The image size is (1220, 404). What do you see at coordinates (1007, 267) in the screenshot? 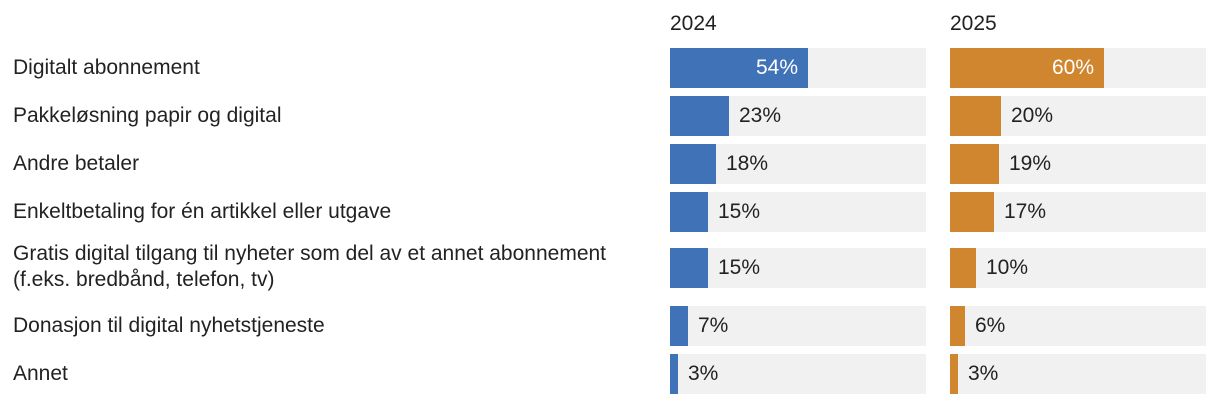
I see `data-label: 10%` at bounding box center [1007, 267].